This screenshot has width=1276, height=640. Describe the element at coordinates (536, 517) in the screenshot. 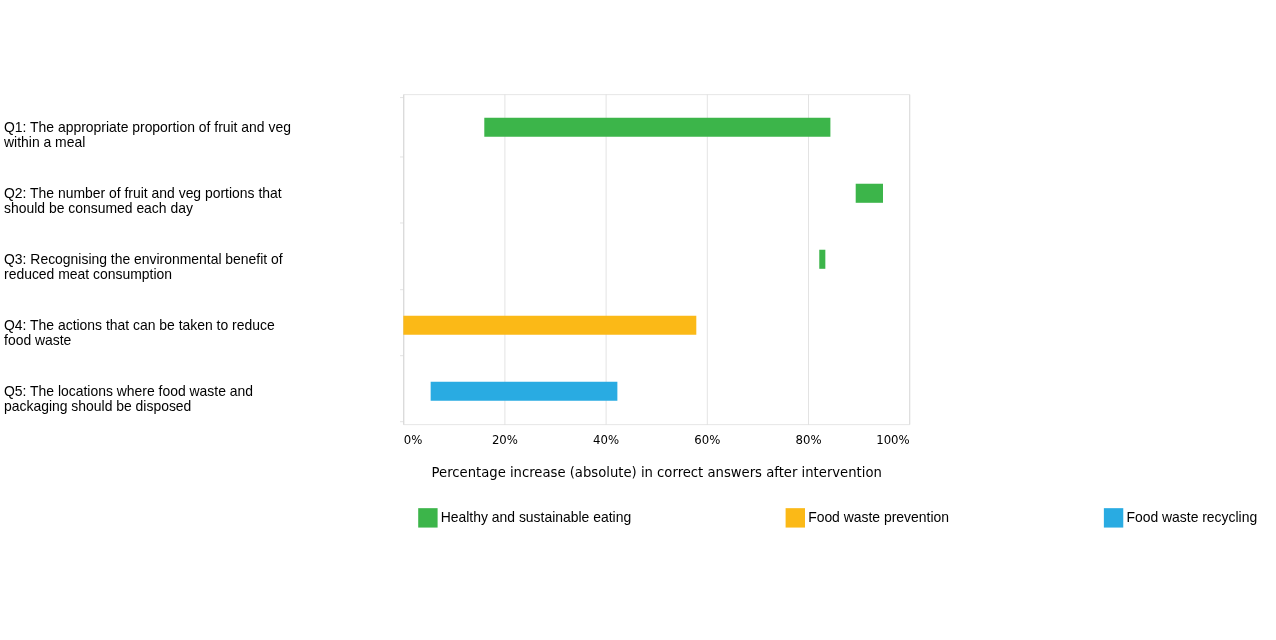

I see `legend-label: Healthy and sustainable eating` at that location.